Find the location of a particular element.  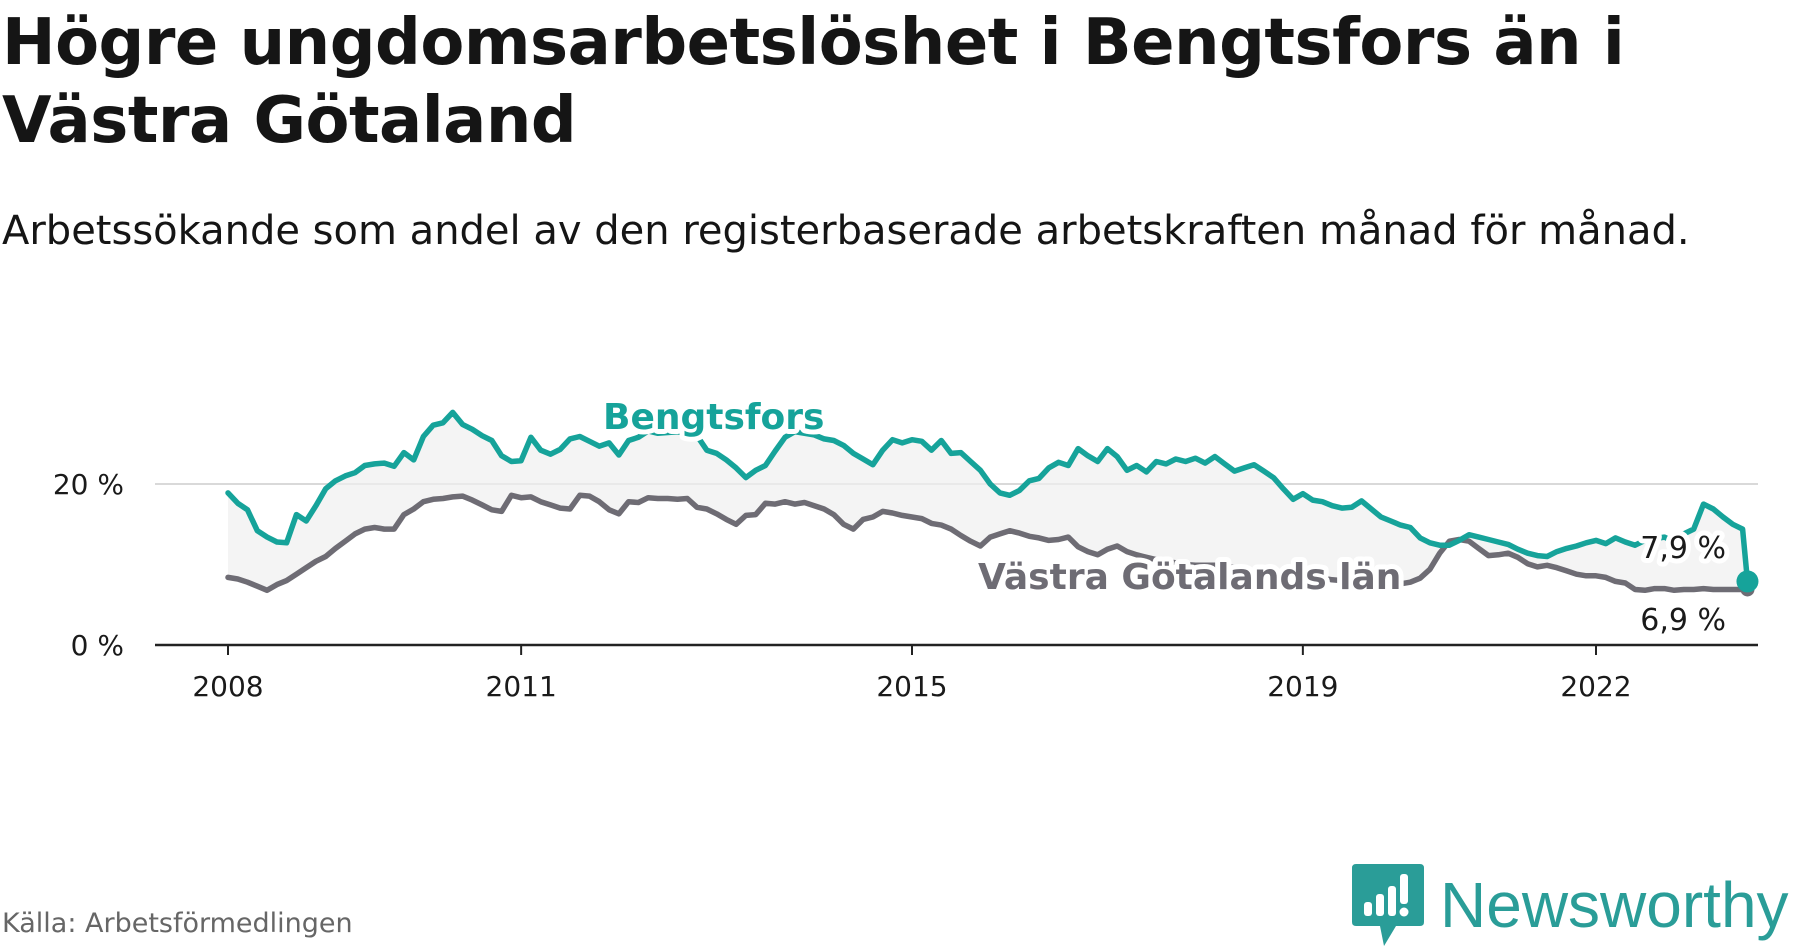

source-note: Källa: Arbetsförmedlingen is located at coordinates (177, 923).